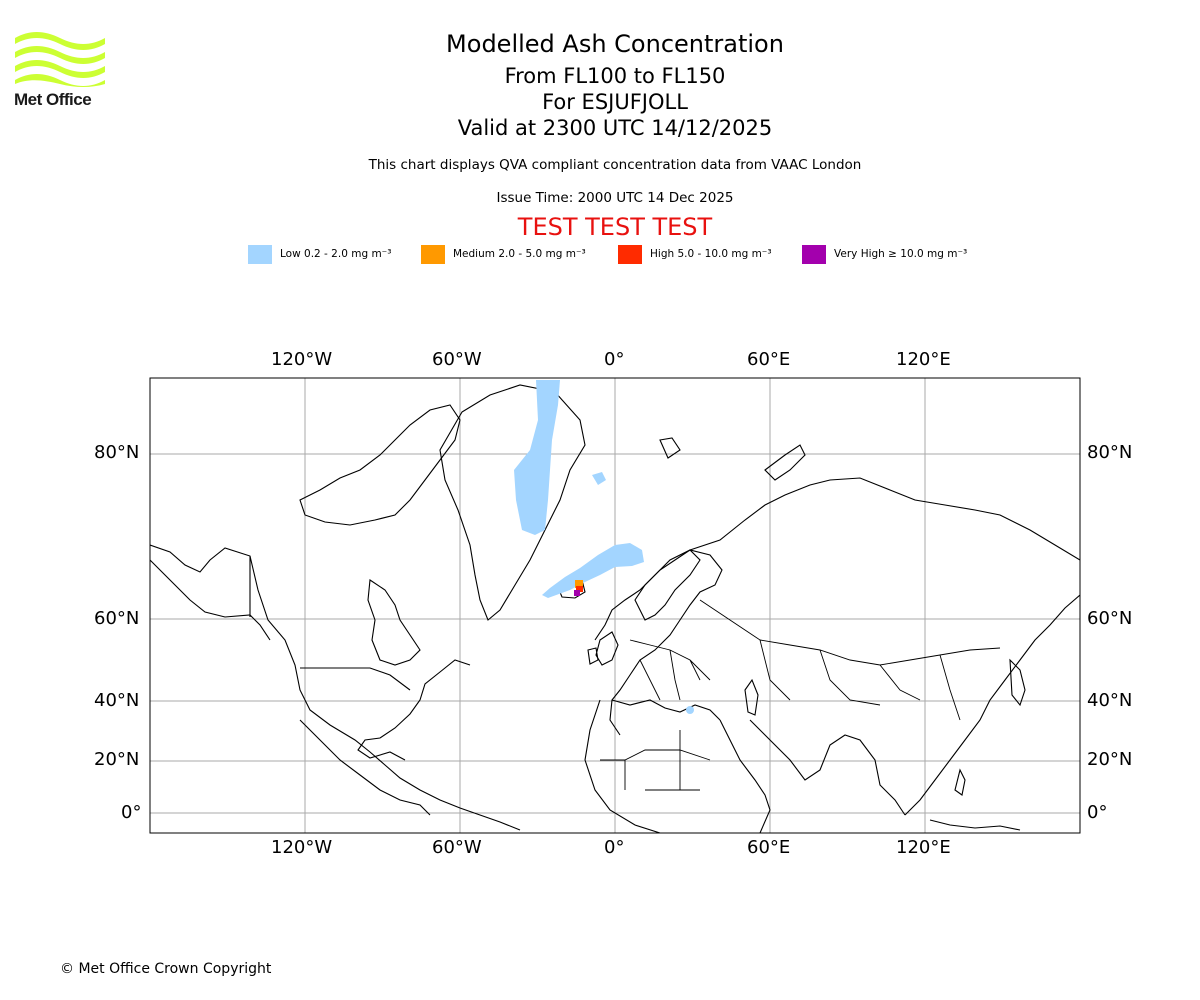  What do you see at coordinates (166, 969) in the screenshot?
I see `copyright-notice: © Met Office Crown Copyright` at bounding box center [166, 969].